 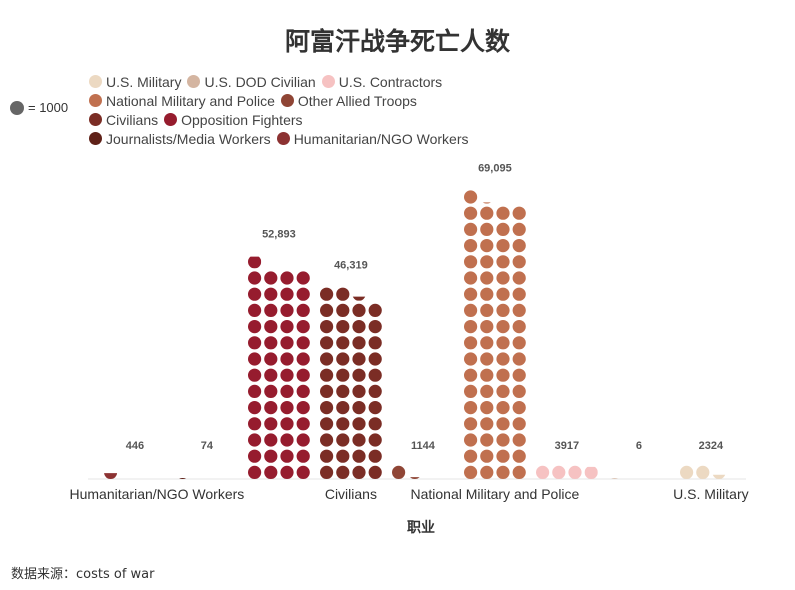 I want to click on legend-label: Journalists/Media Workers, so click(x=188, y=138).